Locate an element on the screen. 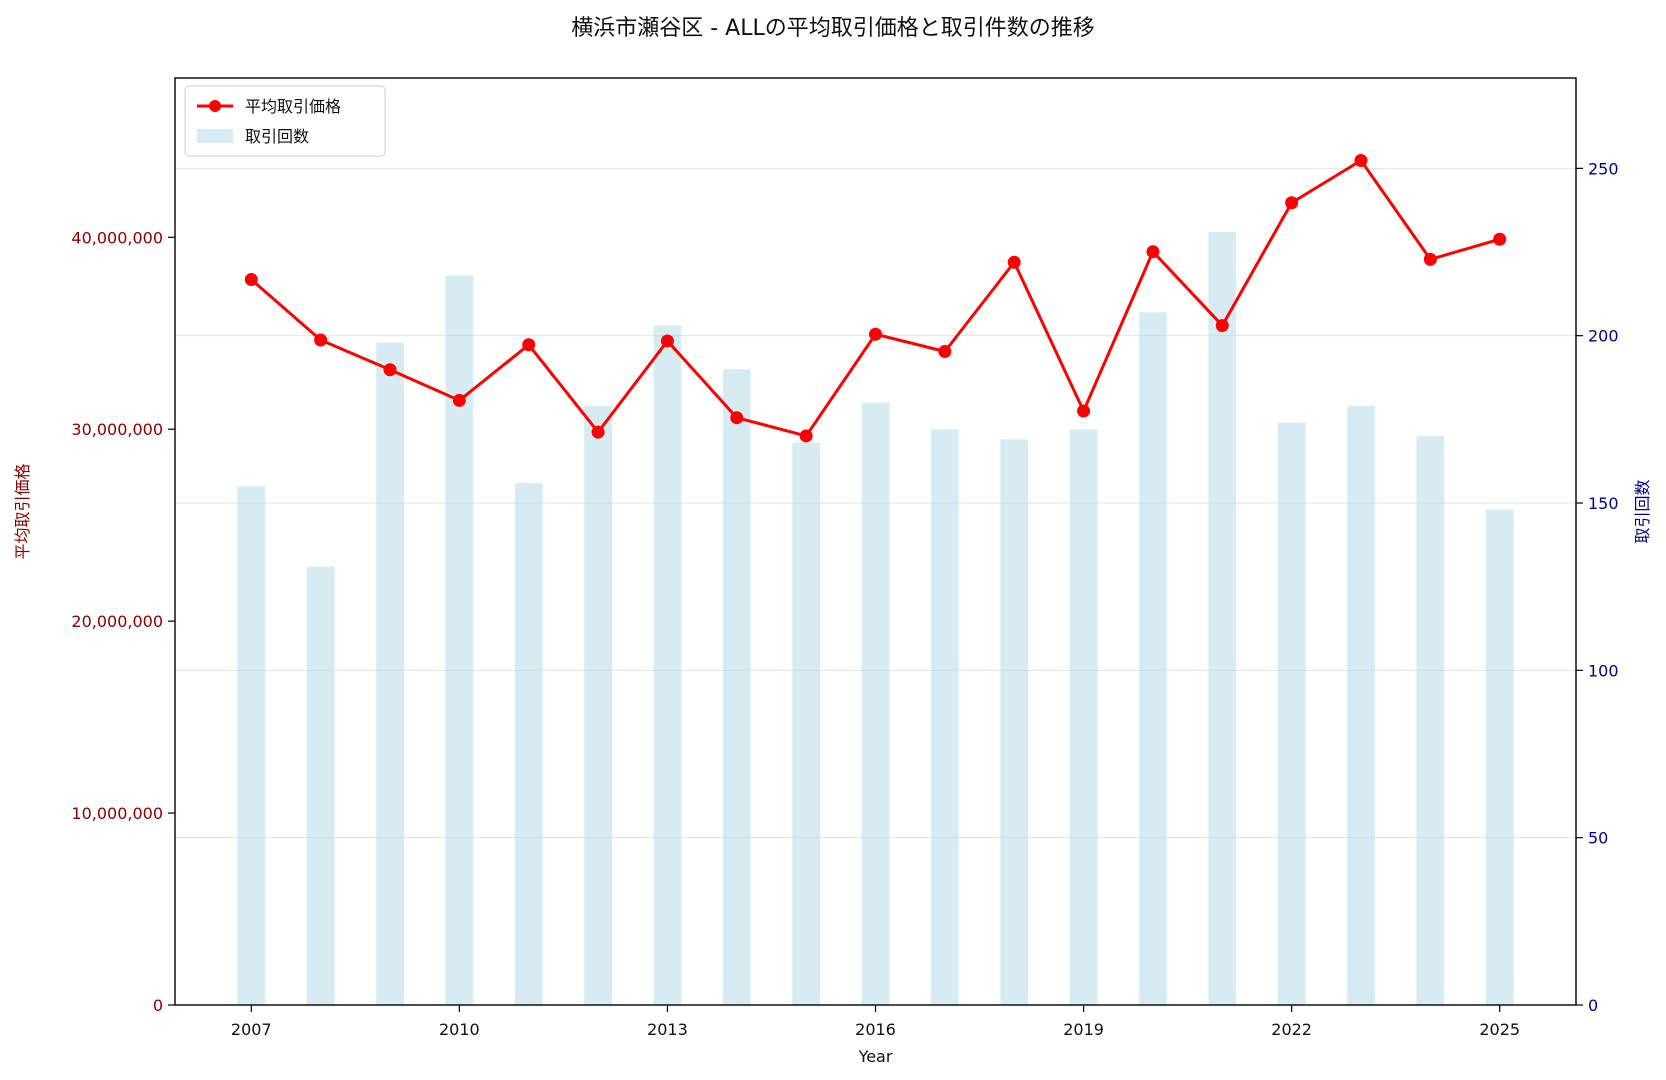  price-point-2015 is located at coordinates (806, 436).